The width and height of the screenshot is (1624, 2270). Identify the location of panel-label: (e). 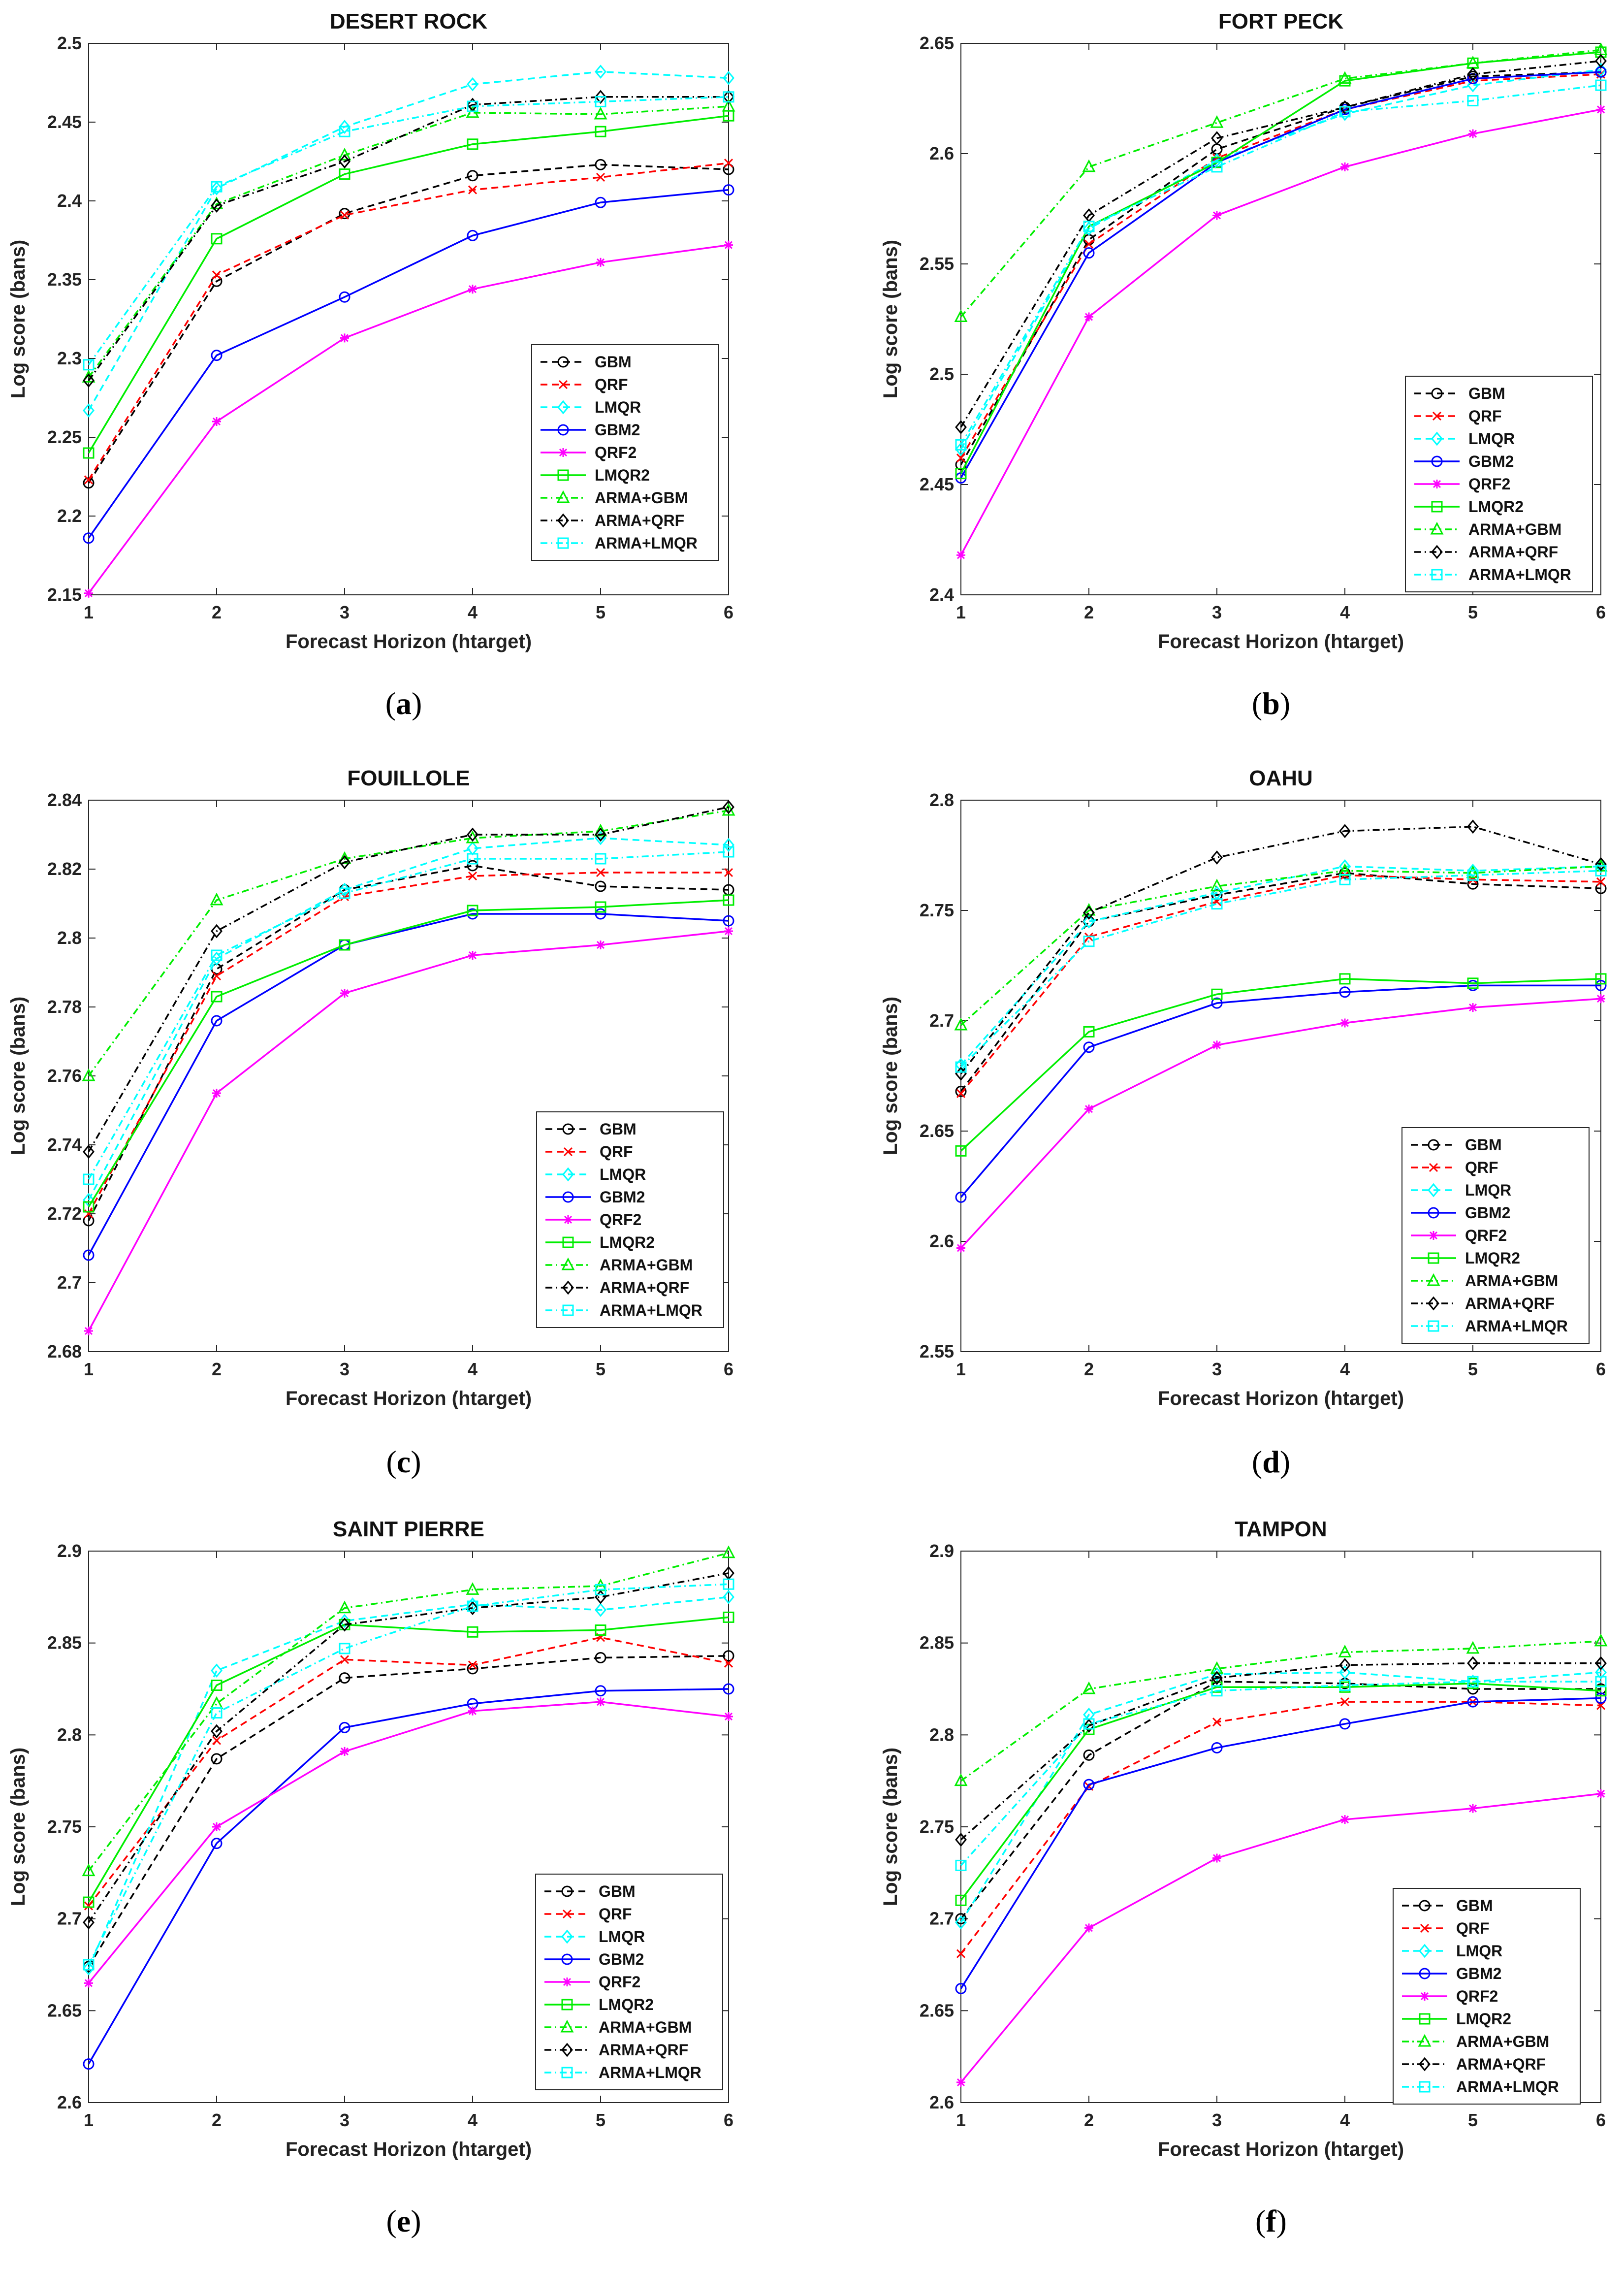
(403, 2221).